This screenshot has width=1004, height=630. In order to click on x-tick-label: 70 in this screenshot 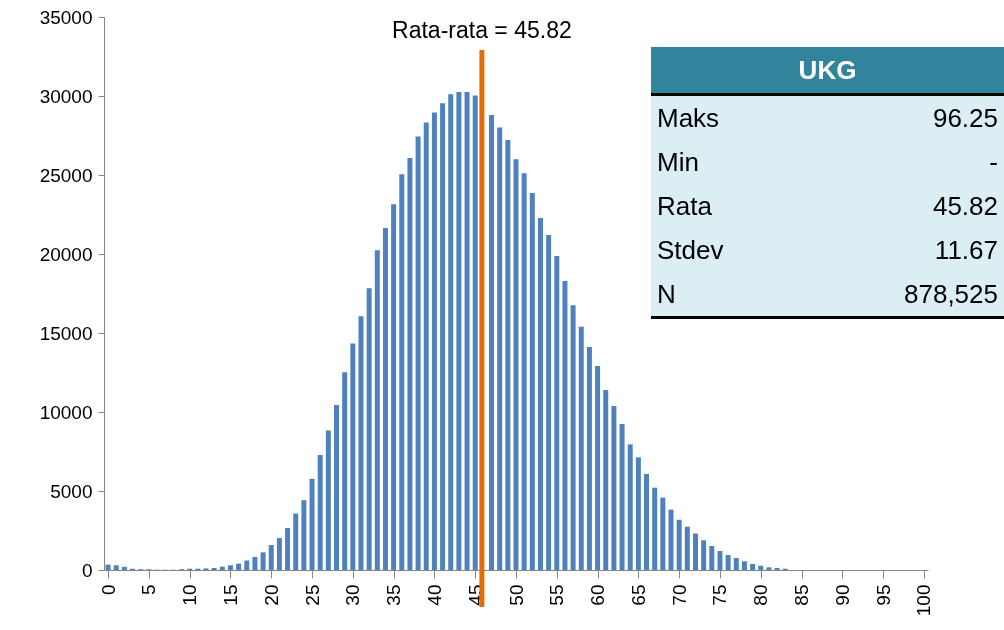, I will do `click(679, 595)`.